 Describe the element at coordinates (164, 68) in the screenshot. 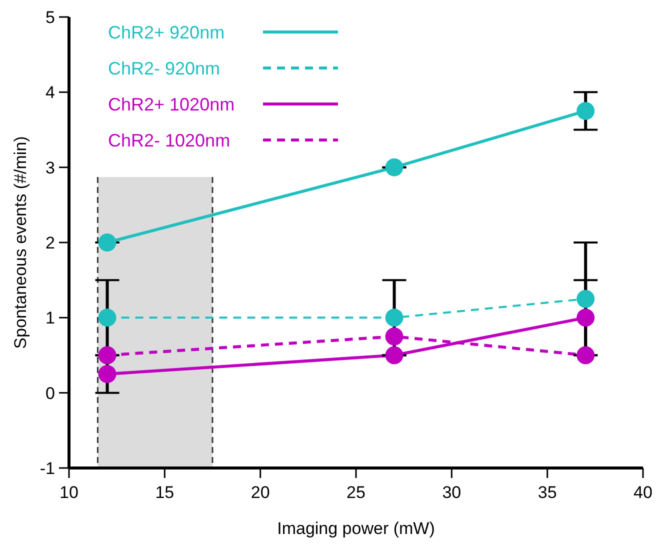

I see `legend-label: ChR2- 920nm` at that location.